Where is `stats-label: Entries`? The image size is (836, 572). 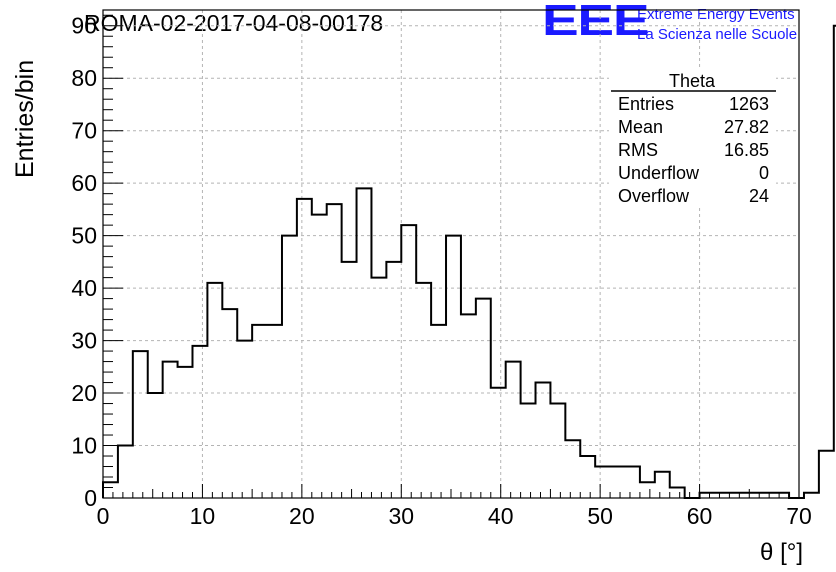 stats-label: Entries is located at coordinates (646, 104).